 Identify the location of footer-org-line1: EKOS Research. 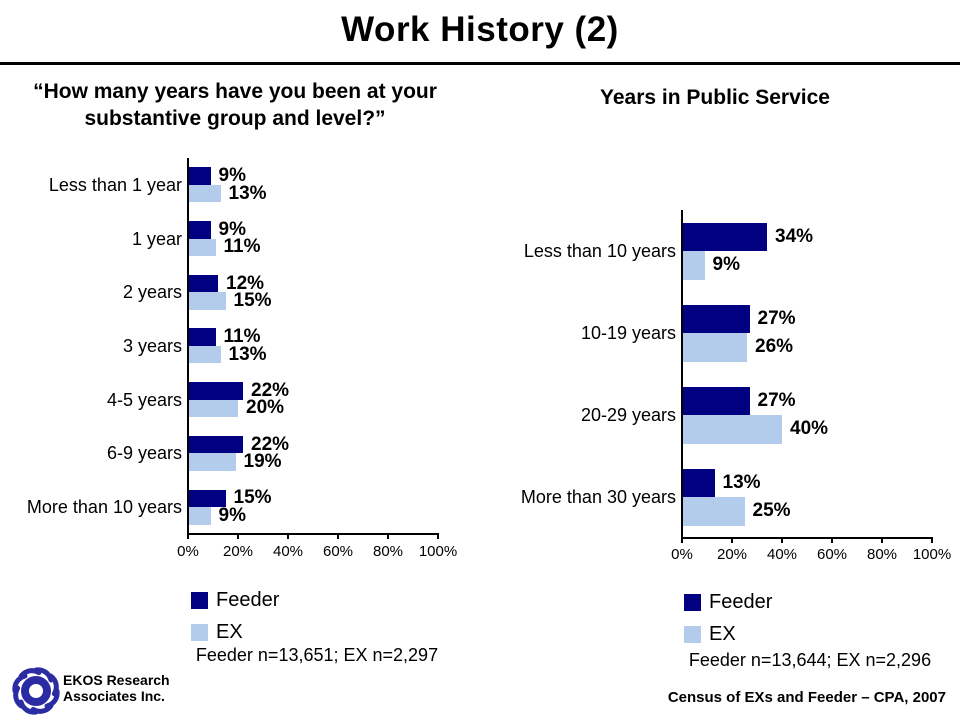
(116, 680).